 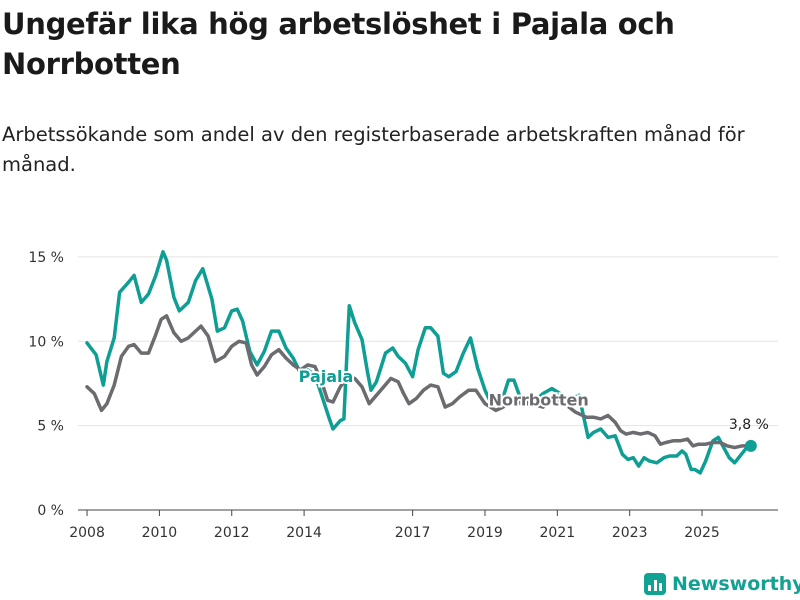 I want to click on y-tick-label: 0 %, so click(x=50, y=511).